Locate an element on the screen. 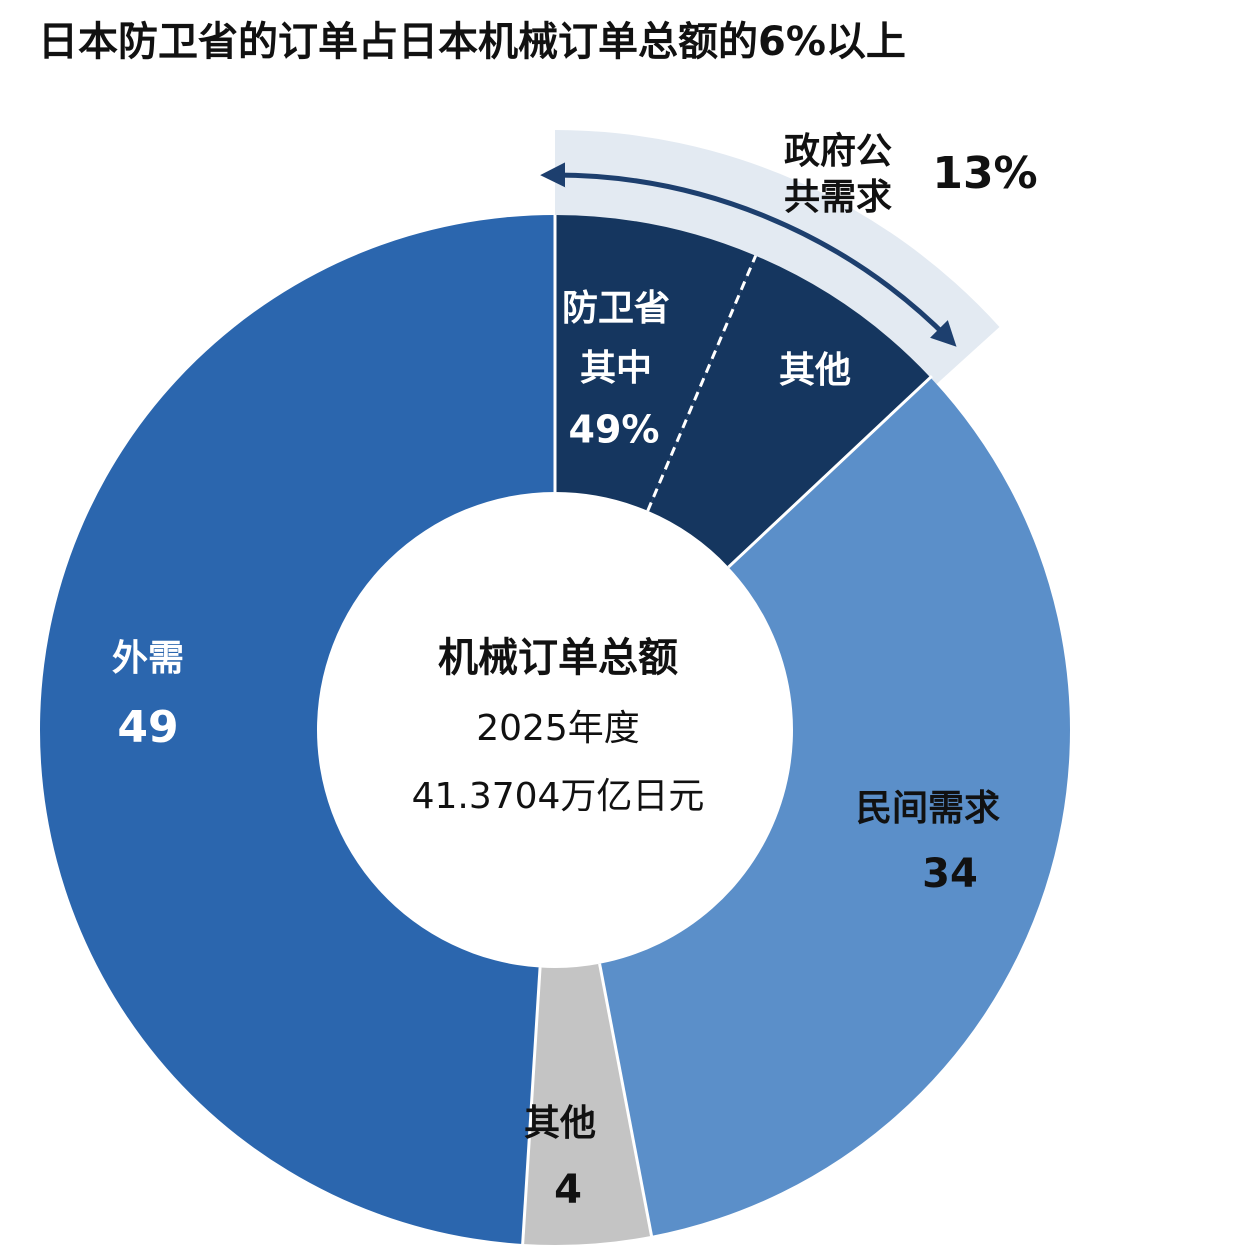 The image size is (1254, 1254). category-label: 其他 is located at coordinates (560, 1123).